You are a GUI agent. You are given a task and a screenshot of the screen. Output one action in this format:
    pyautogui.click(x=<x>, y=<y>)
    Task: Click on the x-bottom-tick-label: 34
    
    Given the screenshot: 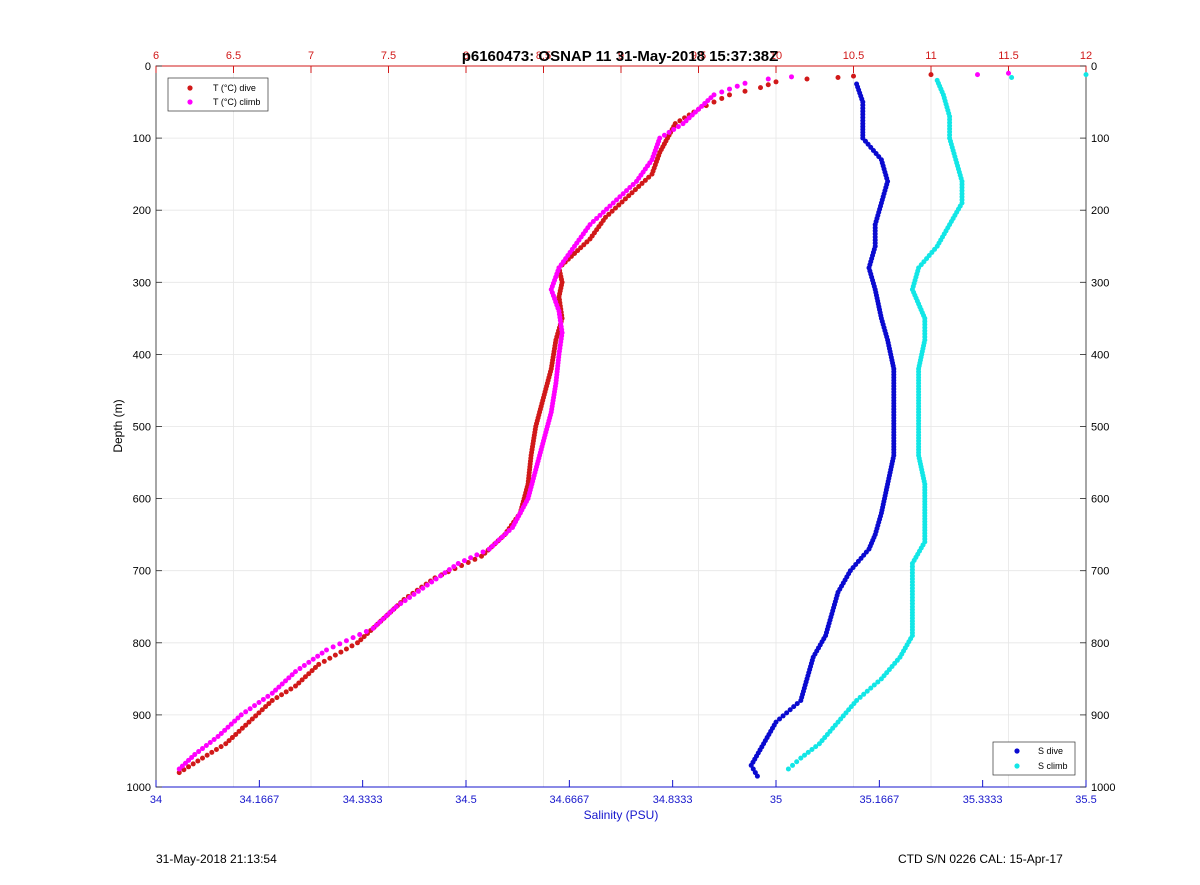 What is the action you would take?
    pyautogui.click(x=156, y=800)
    